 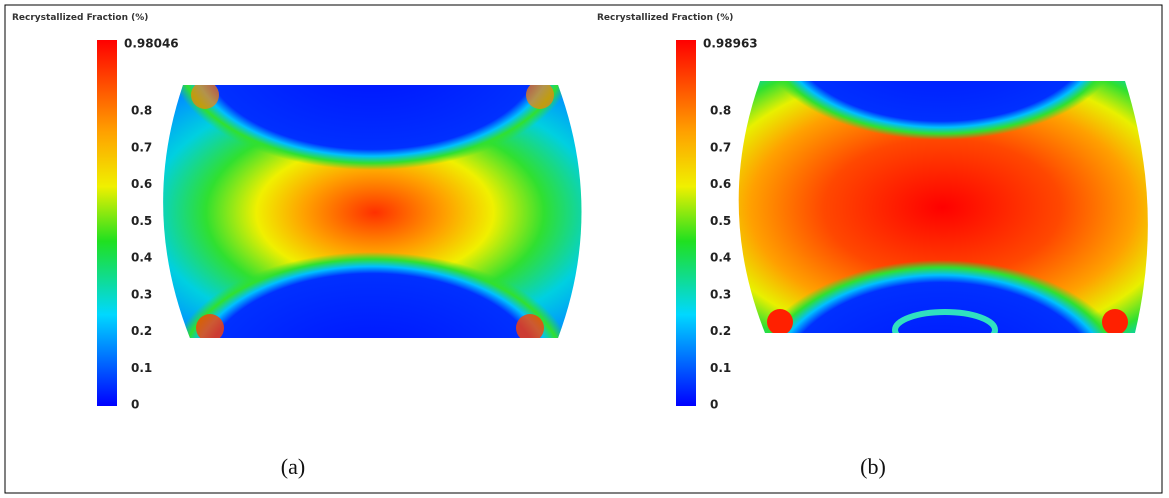 What do you see at coordinates (873, 466) in the screenshot?
I see `caption: (b)` at bounding box center [873, 466].